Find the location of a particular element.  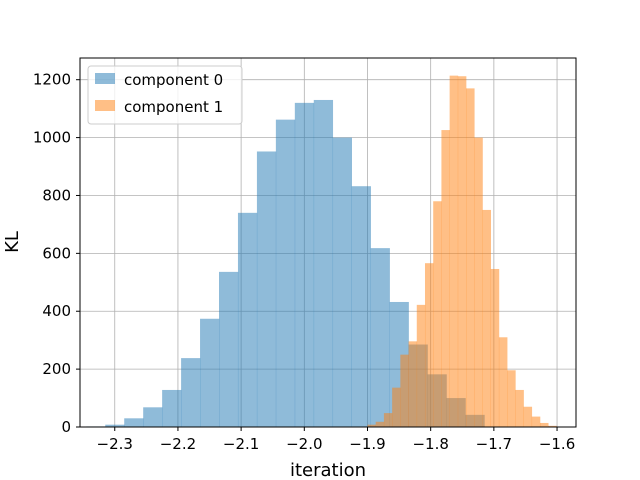

y-tick-label: 1200 is located at coordinates (52, 80).